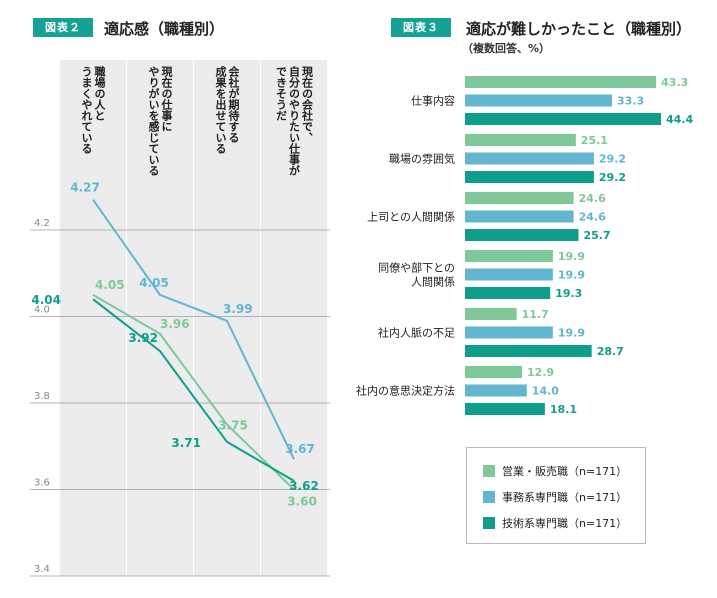 The image size is (717, 598). I want to click on figure3-badge: 図表３, so click(421, 27).